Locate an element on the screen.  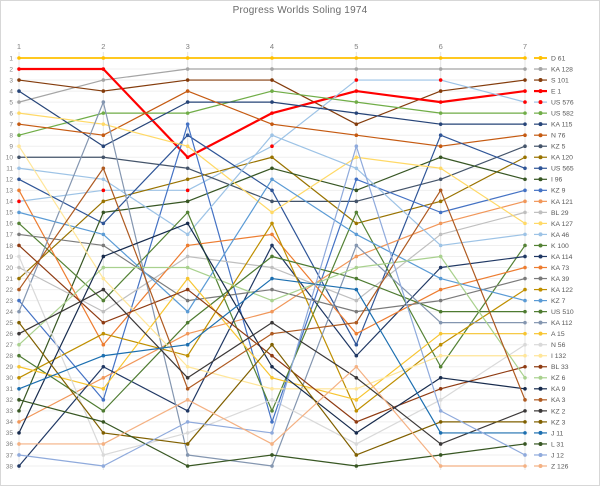
chart-title: Progress Worlds Soling 1974 is located at coordinates (300, 10).